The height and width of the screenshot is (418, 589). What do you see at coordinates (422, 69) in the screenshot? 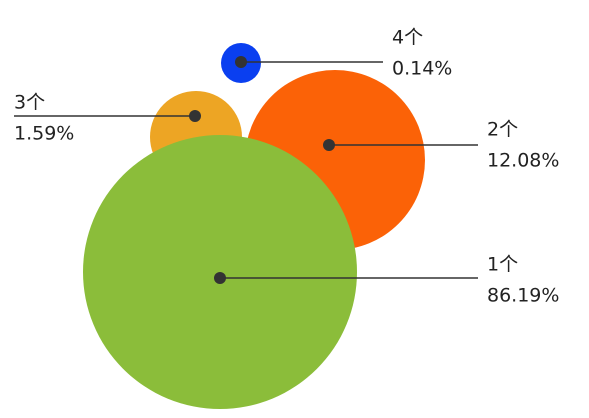
I see `value-label: 0.14%` at bounding box center [422, 69].